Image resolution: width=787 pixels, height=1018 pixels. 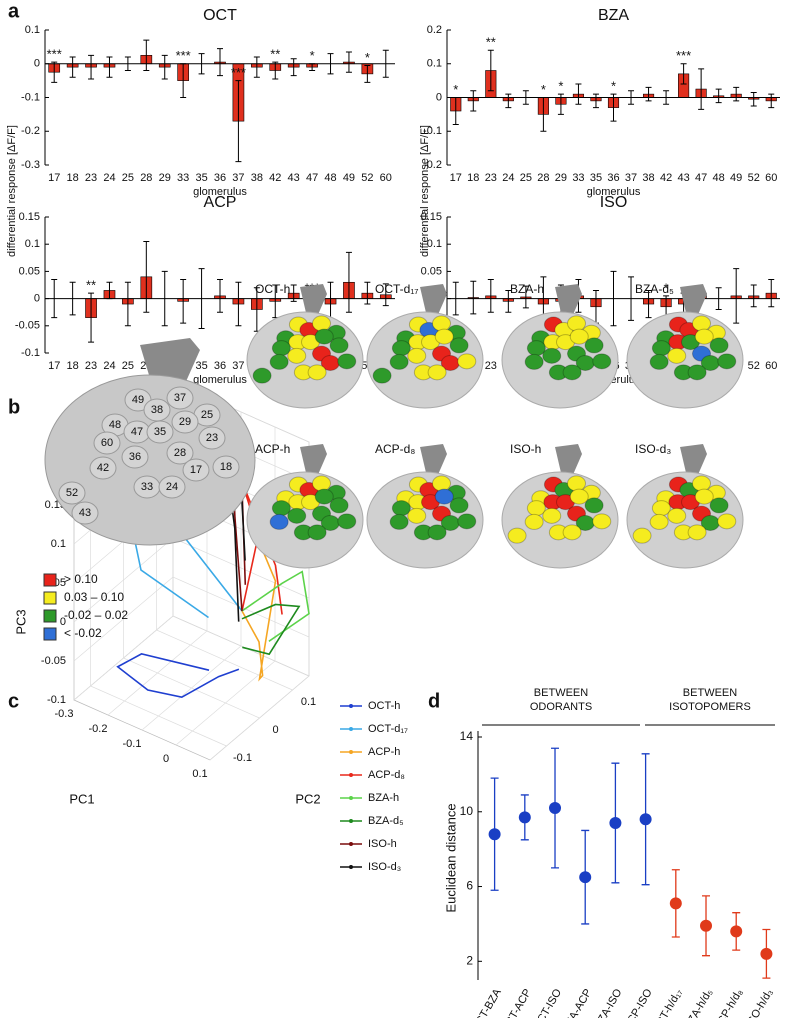 What do you see at coordinates (178, 676) in the screenshot?
I see `trajectory` at bounding box center [178, 676].